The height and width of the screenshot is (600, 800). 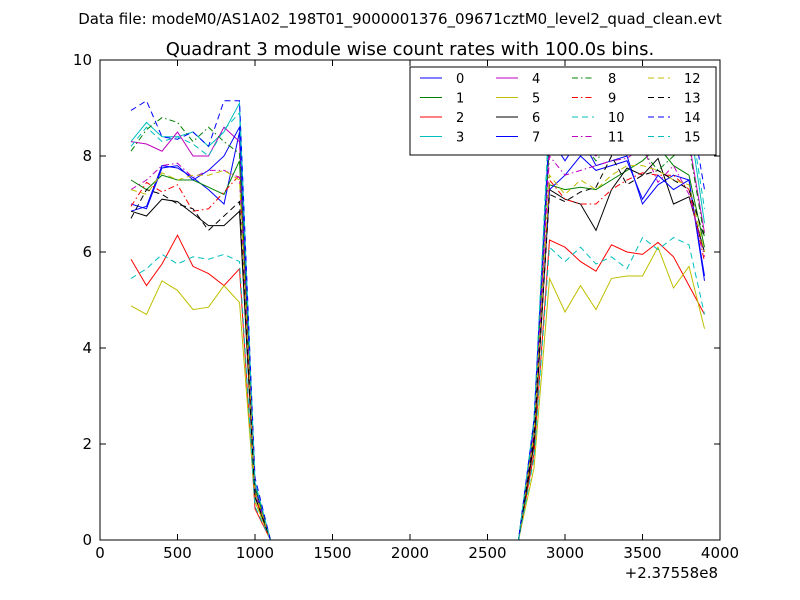 I want to click on x-tick-label: 2500, so click(x=487, y=553).